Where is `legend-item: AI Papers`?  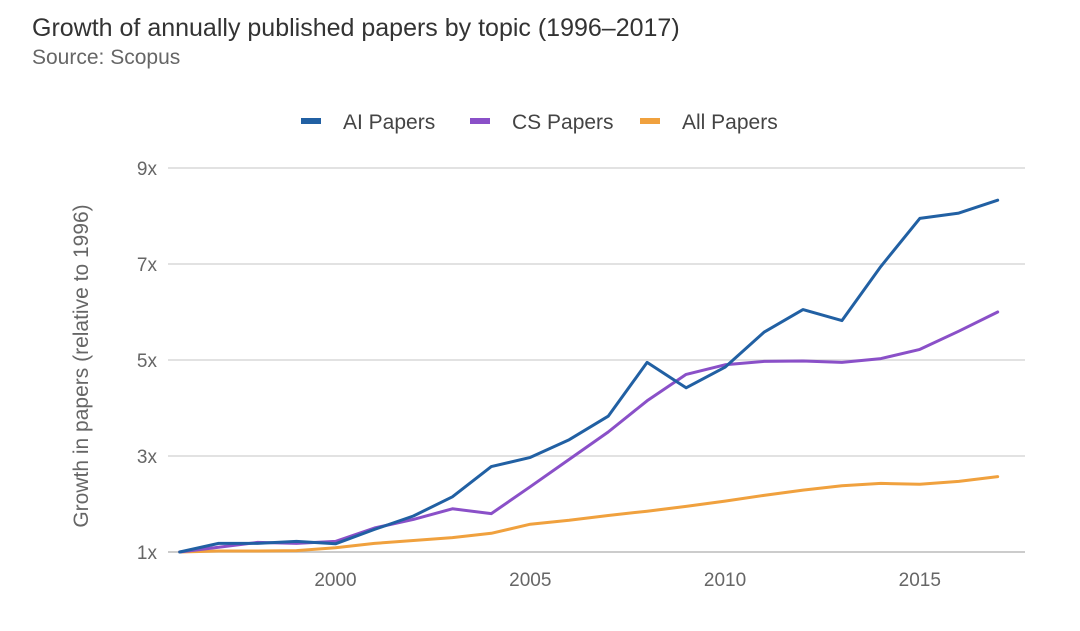
legend-item: AI Papers is located at coordinates (368, 122).